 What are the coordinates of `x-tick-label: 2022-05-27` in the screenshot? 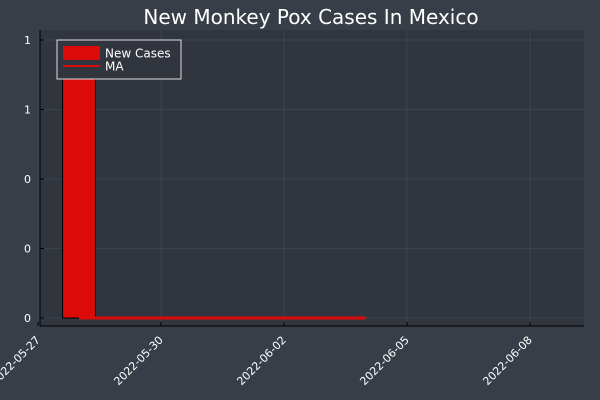 It's located at (21, 361).